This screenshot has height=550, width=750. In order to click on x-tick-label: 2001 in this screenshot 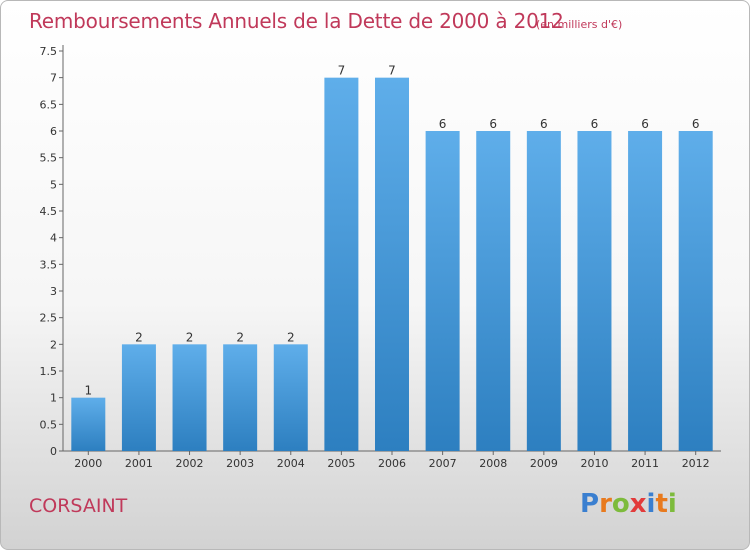, I will do `click(139, 463)`.